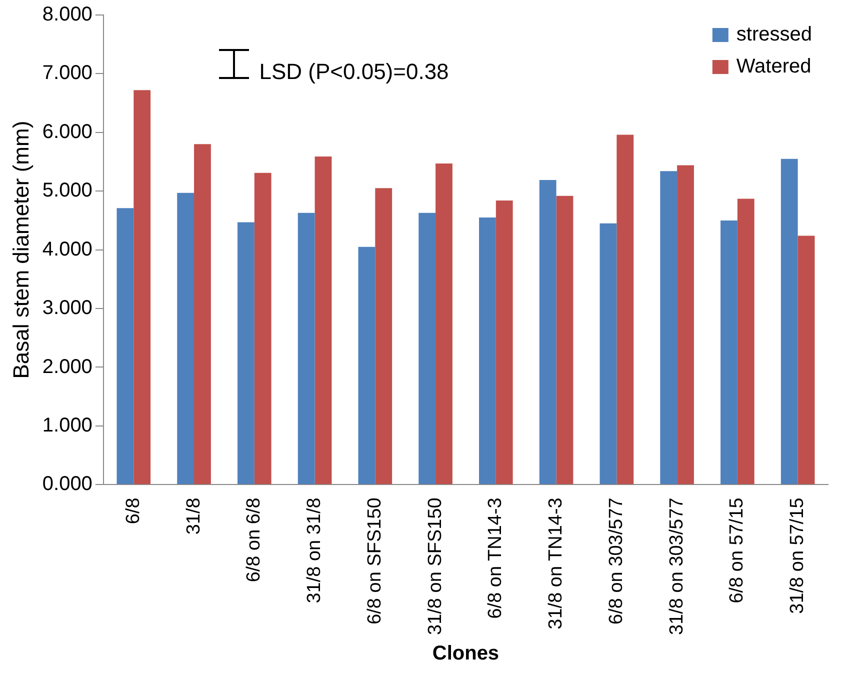 The image size is (848, 675). What do you see at coordinates (133, 511) in the screenshot?
I see `x-tick-label: 6/8` at bounding box center [133, 511].